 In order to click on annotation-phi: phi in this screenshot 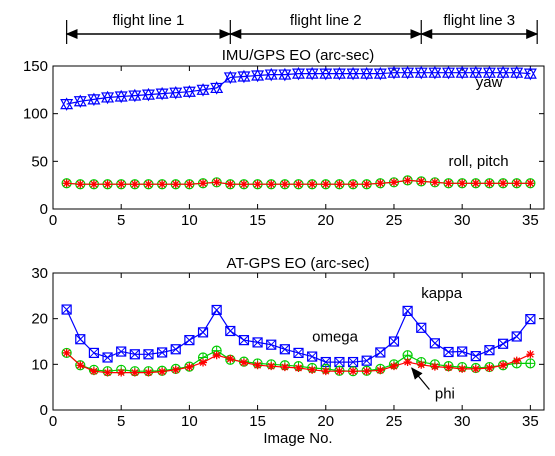, I will do `click(445, 394)`.